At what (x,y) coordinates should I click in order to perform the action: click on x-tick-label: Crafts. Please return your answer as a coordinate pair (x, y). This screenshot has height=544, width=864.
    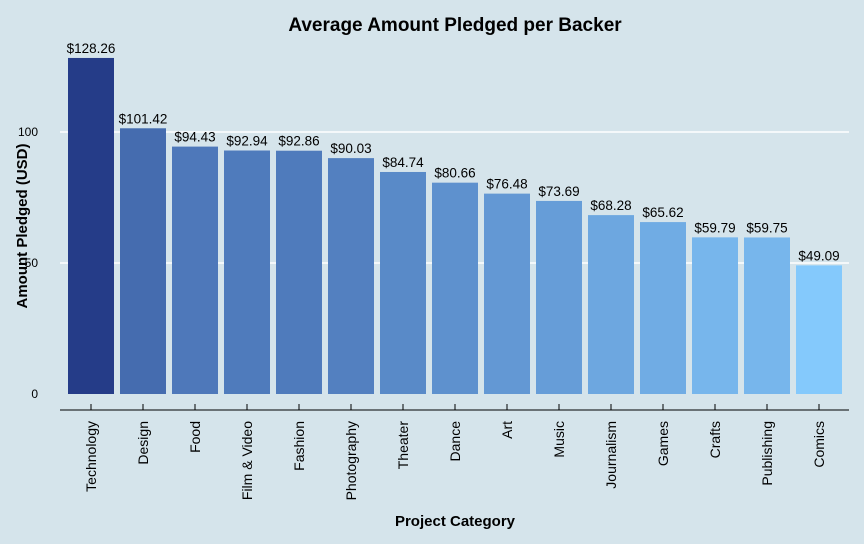
    Looking at the image, I should click on (715, 439).